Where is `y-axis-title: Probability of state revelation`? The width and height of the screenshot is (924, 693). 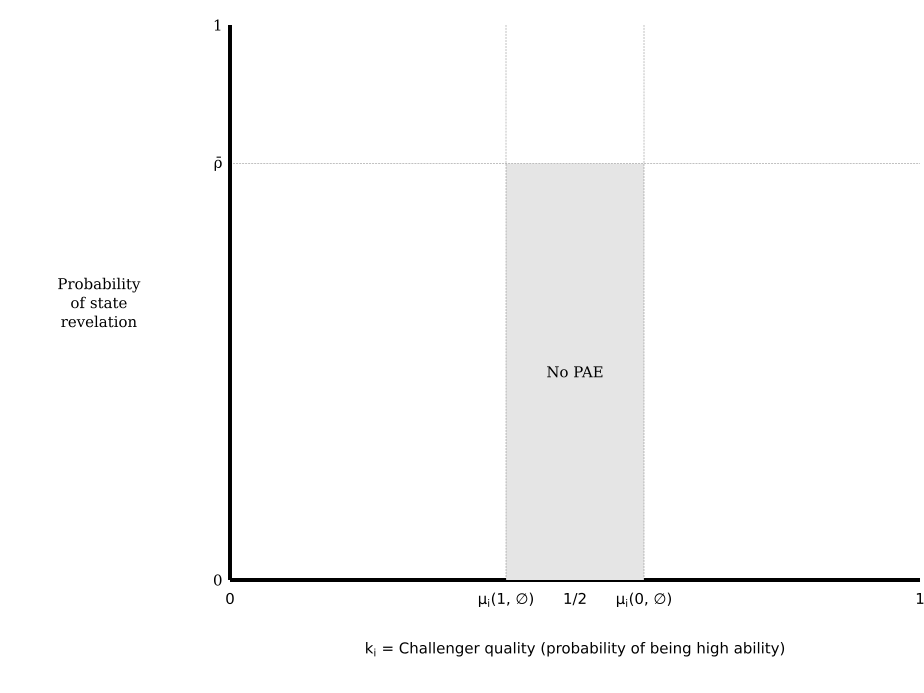 y-axis-title: Probability of state revelation is located at coordinates (99, 303).